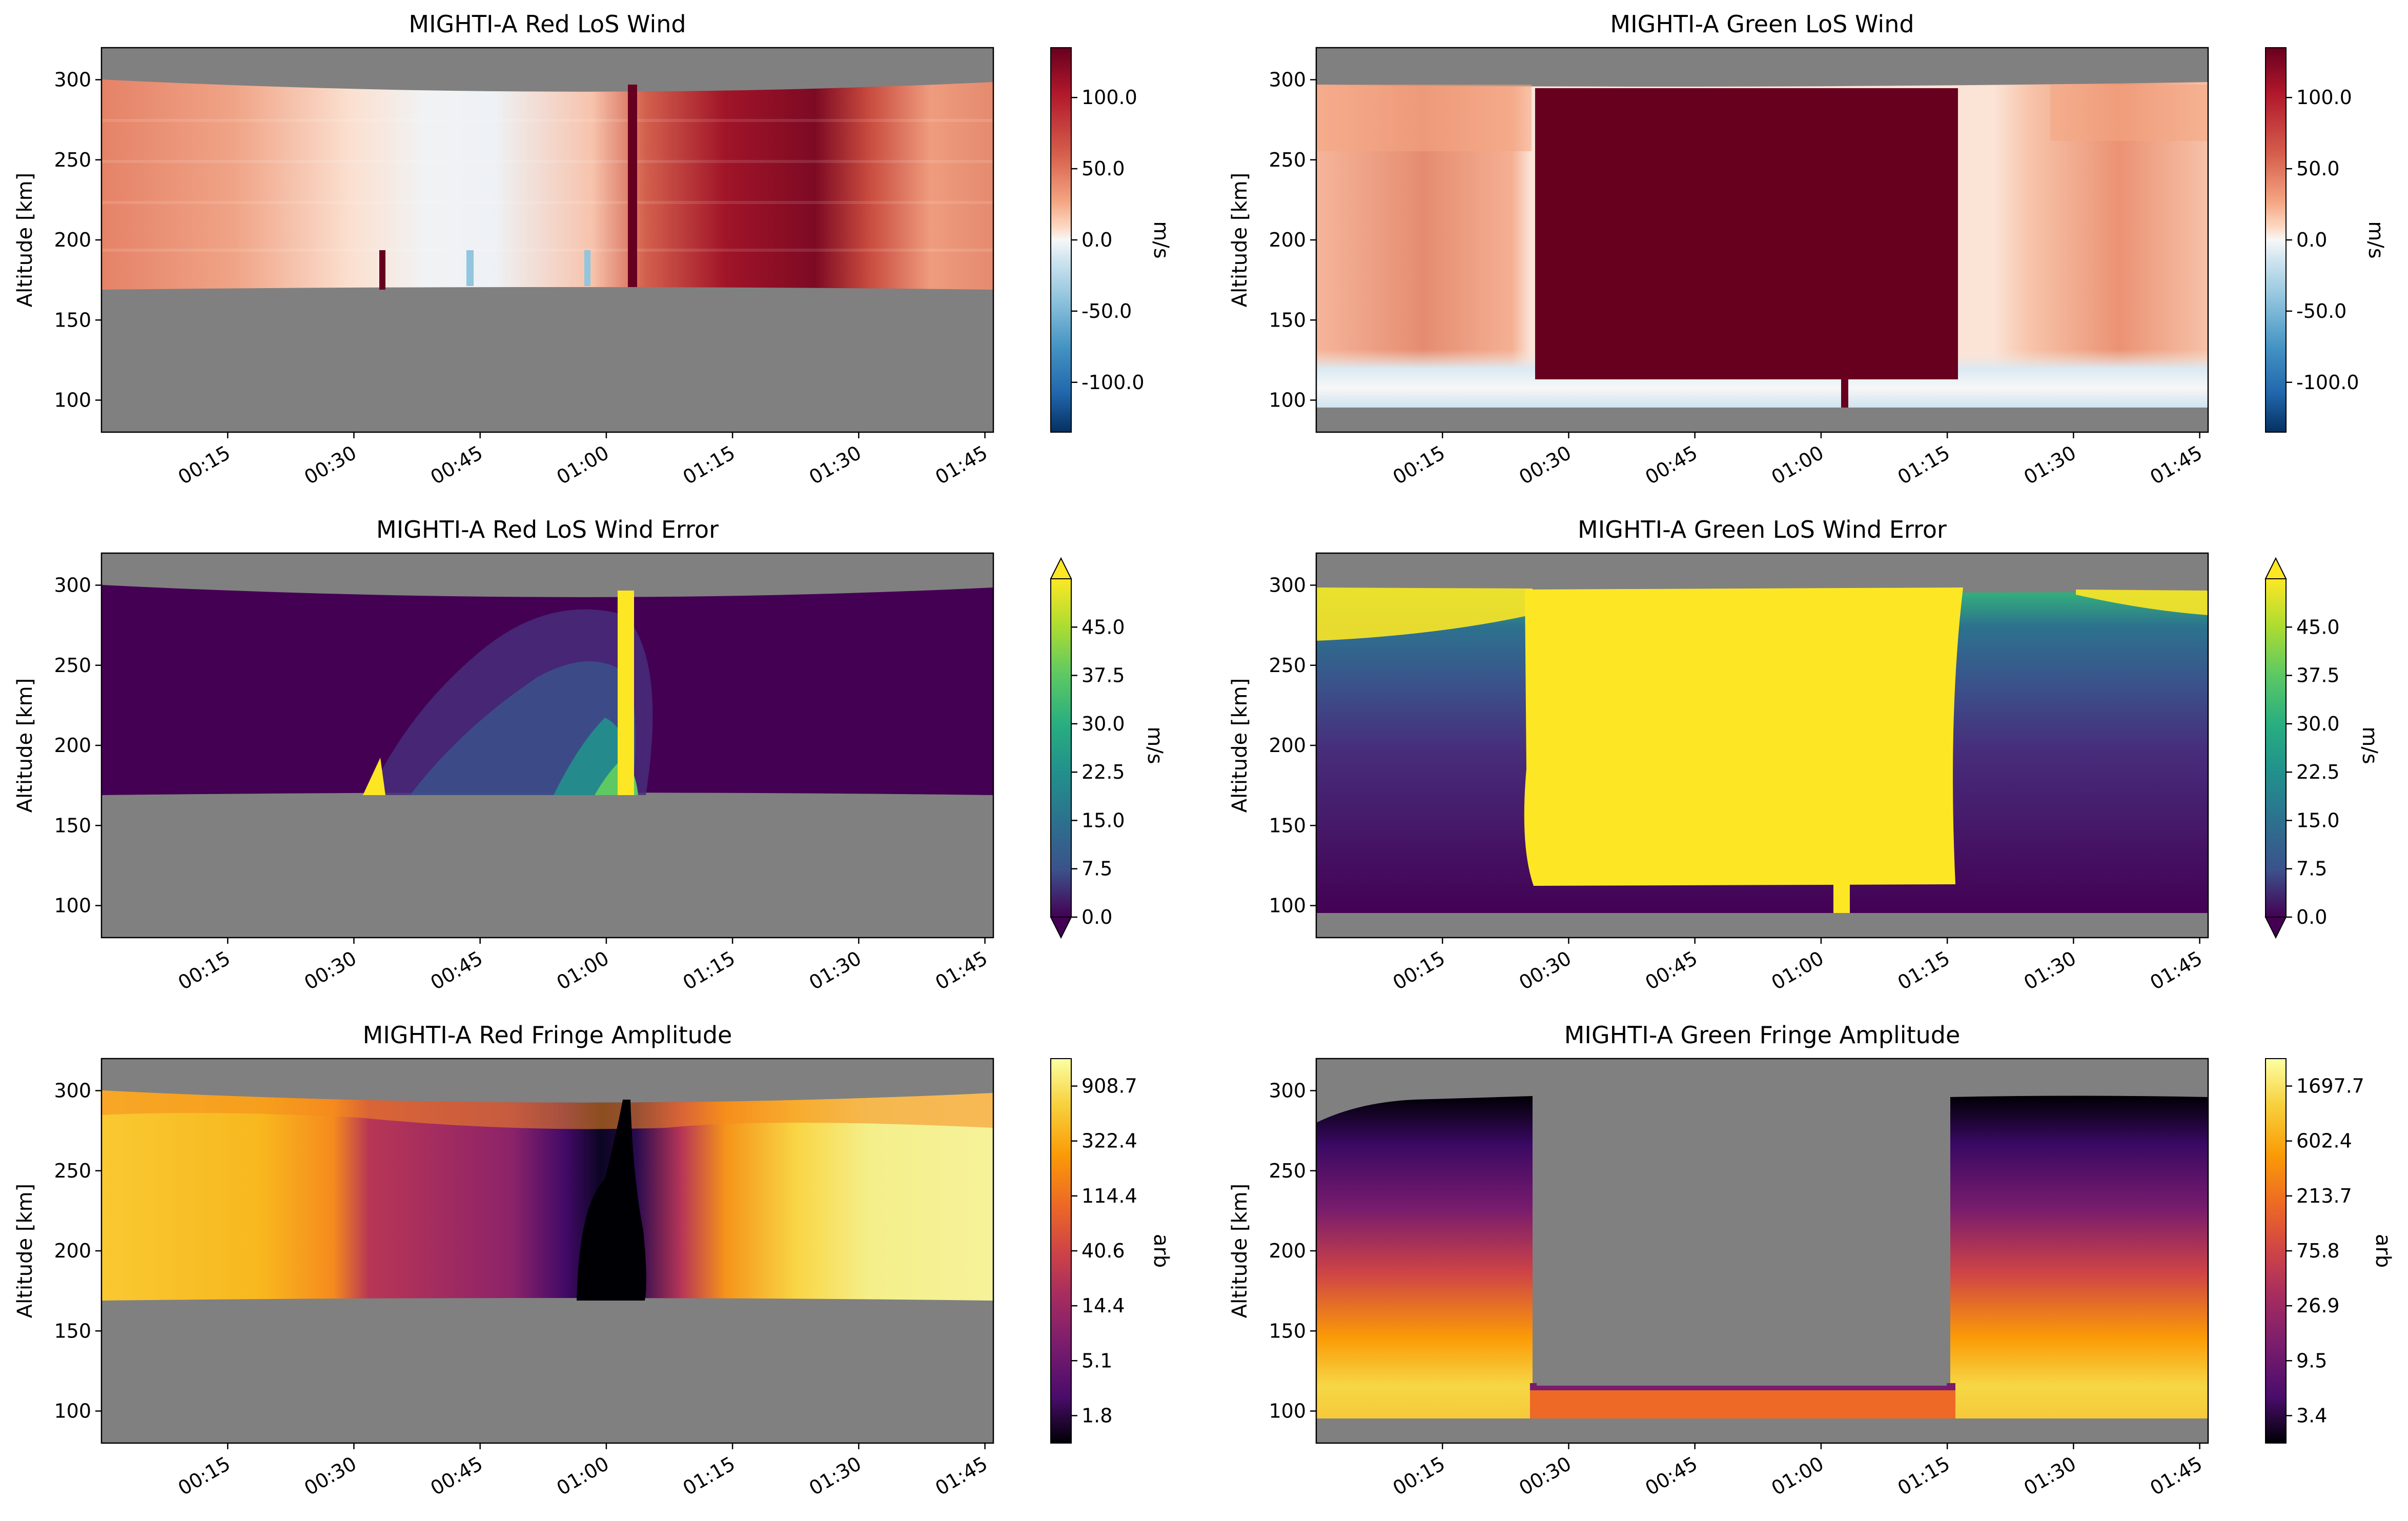 The width and height of the screenshot is (2408, 1521). What do you see at coordinates (2324, 1196) in the screenshot?
I see `colorbar-tick-label: 213.7` at bounding box center [2324, 1196].